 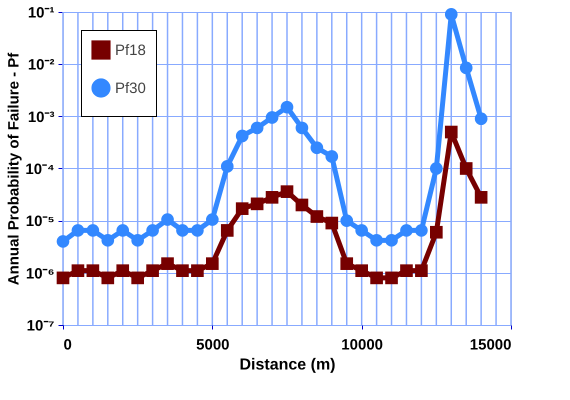 What do you see at coordinates (362, 345) in the screenshot?
I see `x-tick-label: 10000` at bounding box center [362, 345].